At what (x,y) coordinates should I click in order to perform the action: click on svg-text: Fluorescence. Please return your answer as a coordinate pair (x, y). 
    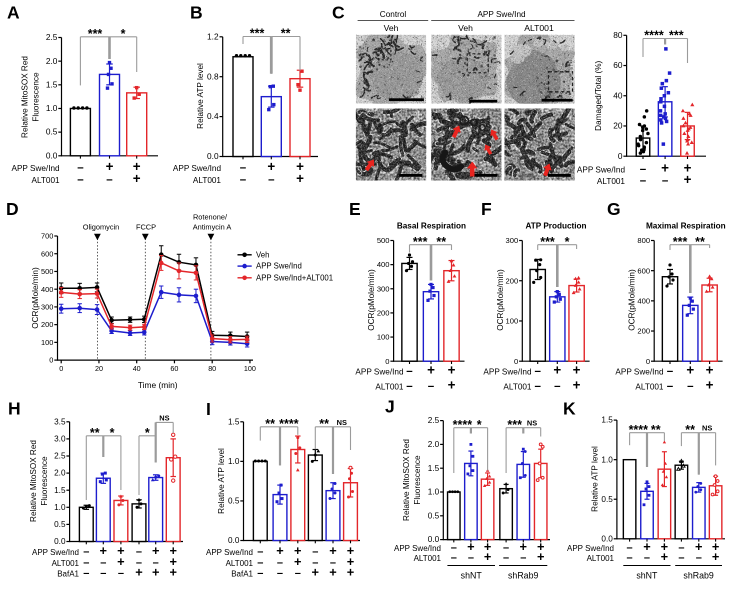
    Looking at the image, I should click on (44, 481).